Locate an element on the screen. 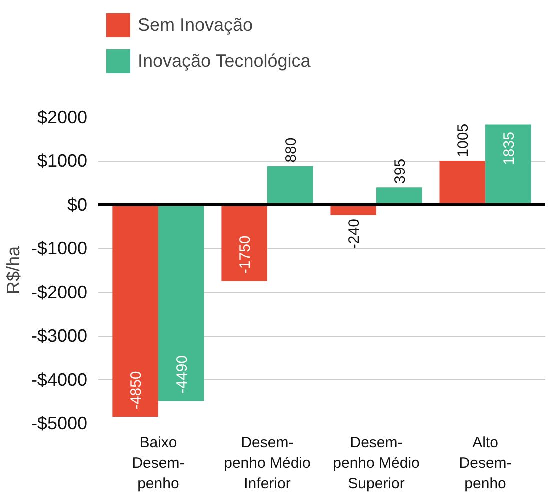 Image resolution: width=554 pixels, height=501 pixels. data-label: -1750 is located at coordinates (245, 255).